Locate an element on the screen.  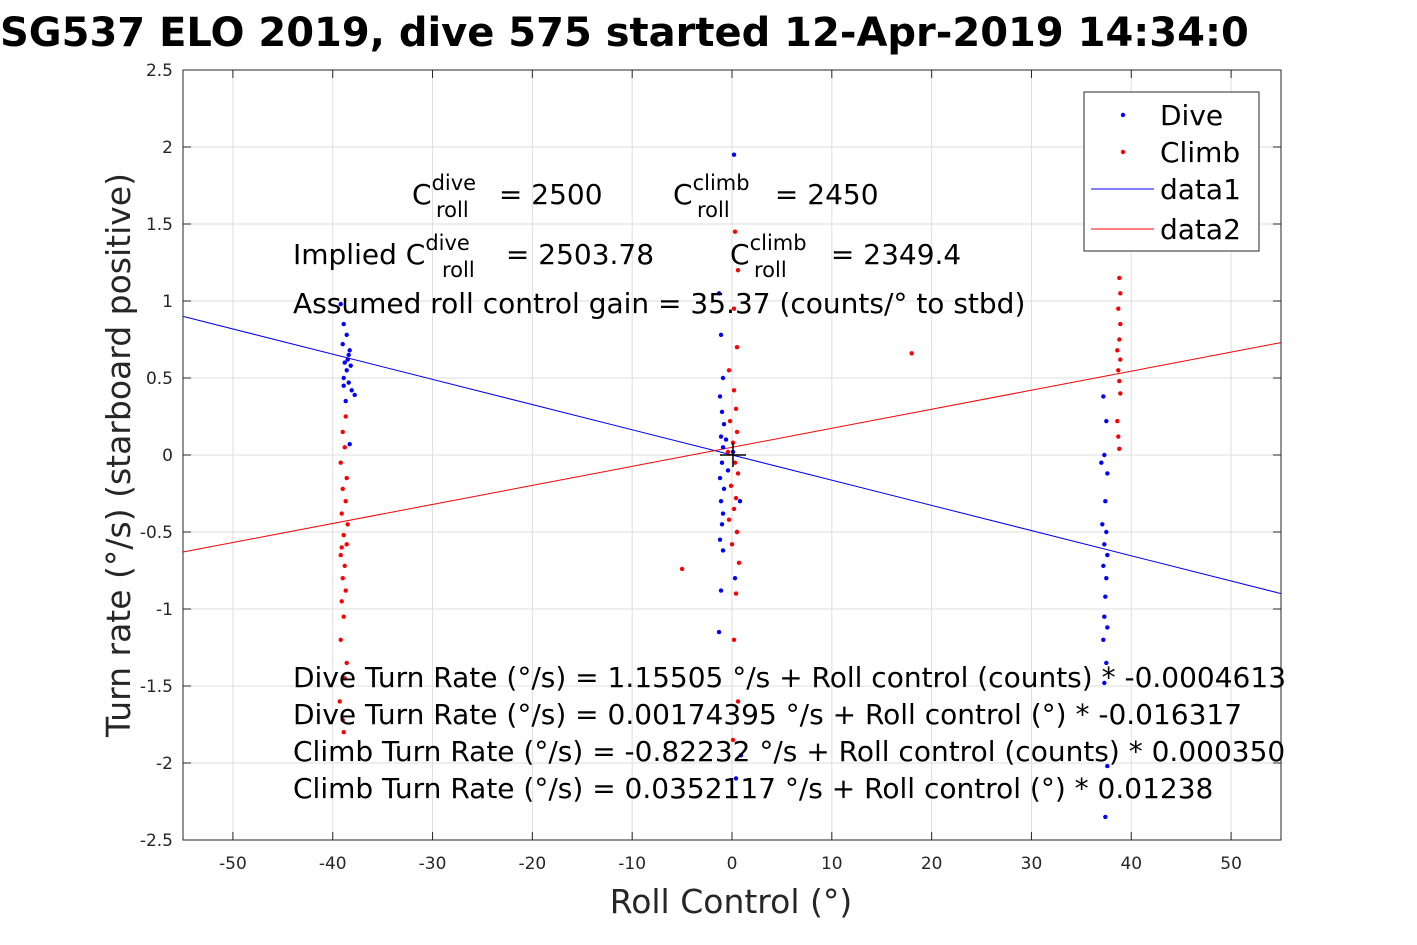
x-tick-label: 10 is located at coordinates (832, 864).